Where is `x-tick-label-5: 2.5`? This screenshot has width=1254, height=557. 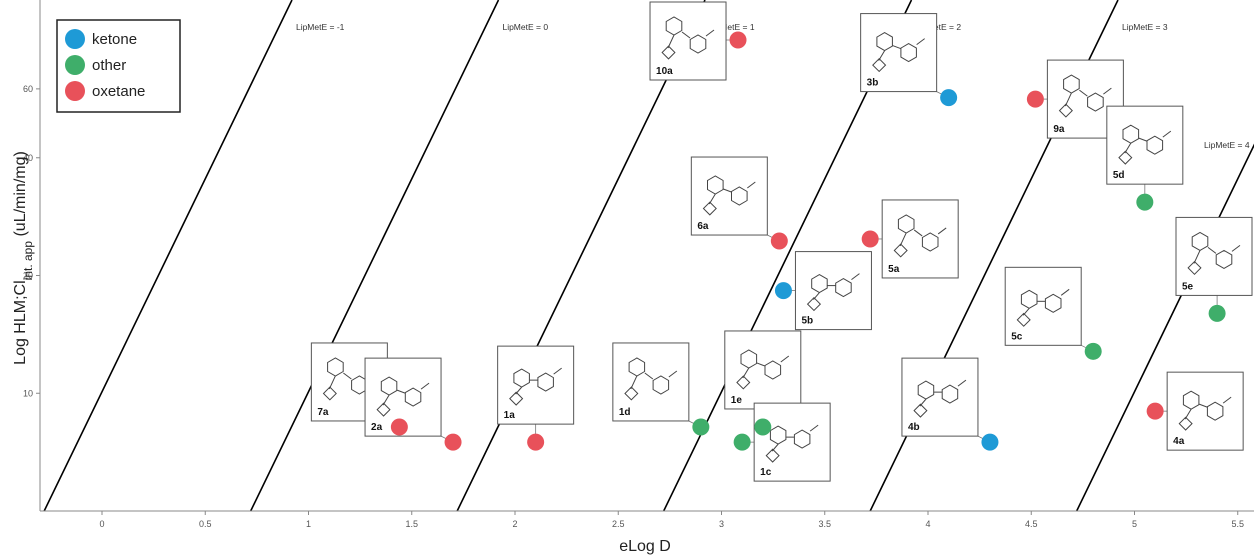
x-tick-label-5: 2.5 is located at coordinates (618, 524).